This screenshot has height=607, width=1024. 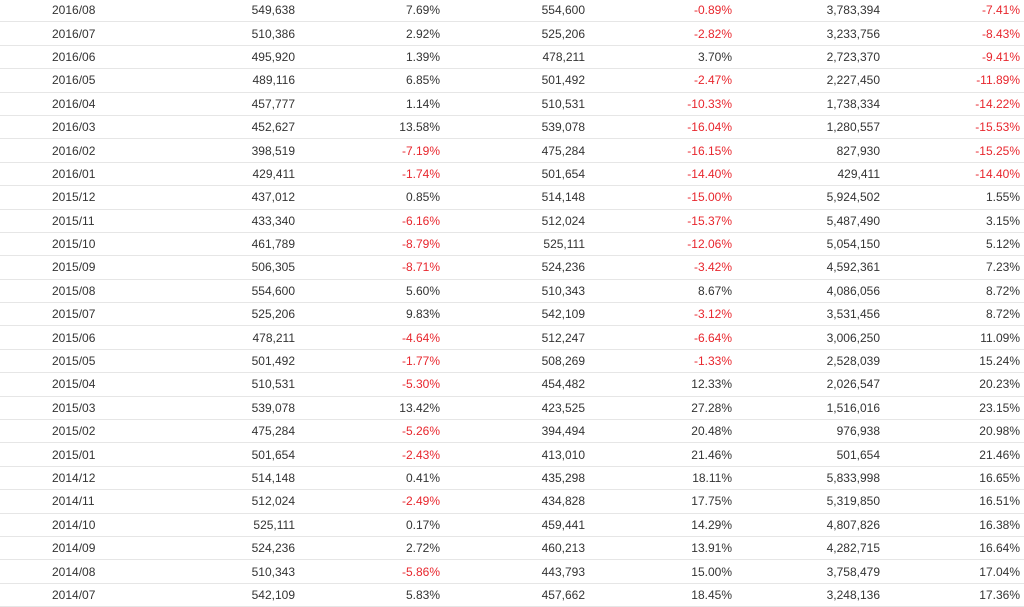 I want to click on period-cell: 2016/04, so click(x=80, y=104).